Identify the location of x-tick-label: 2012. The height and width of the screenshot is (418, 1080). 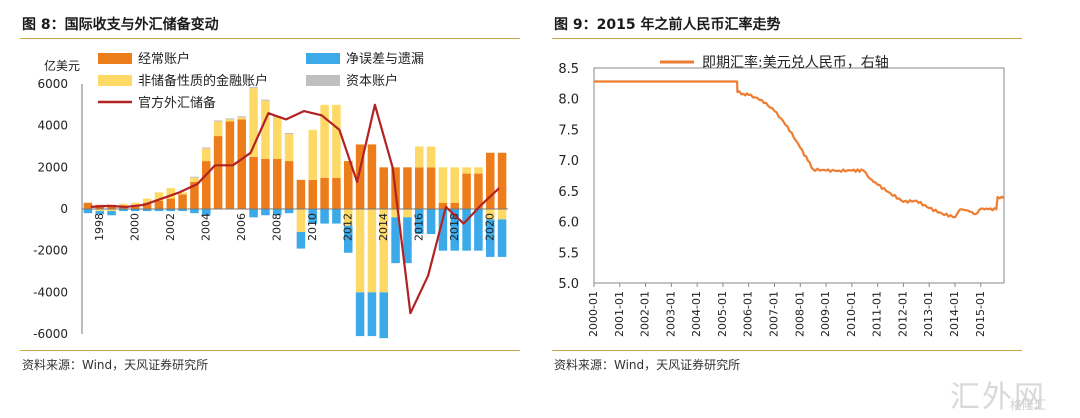
(347, 227).